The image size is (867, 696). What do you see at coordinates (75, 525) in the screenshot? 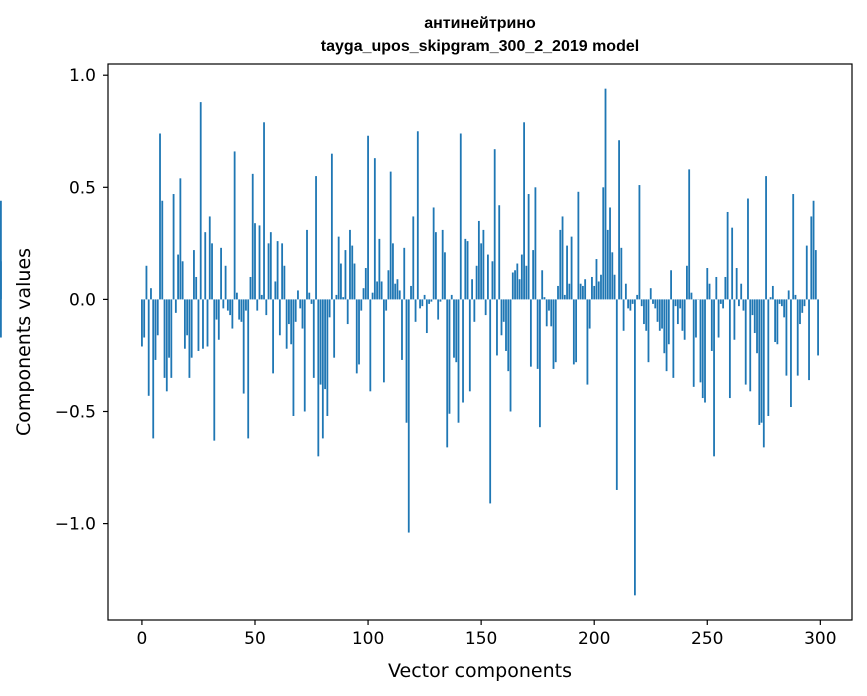
I see `y-tick-label: −1.0` at bounding box center [75, 525].